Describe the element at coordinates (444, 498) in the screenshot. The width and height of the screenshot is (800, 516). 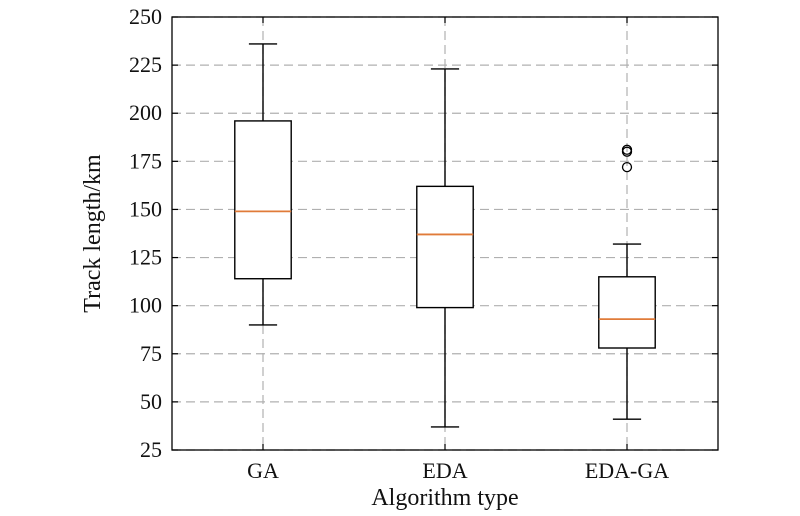
I see `x-axis-title: Algorithm type` at that location.